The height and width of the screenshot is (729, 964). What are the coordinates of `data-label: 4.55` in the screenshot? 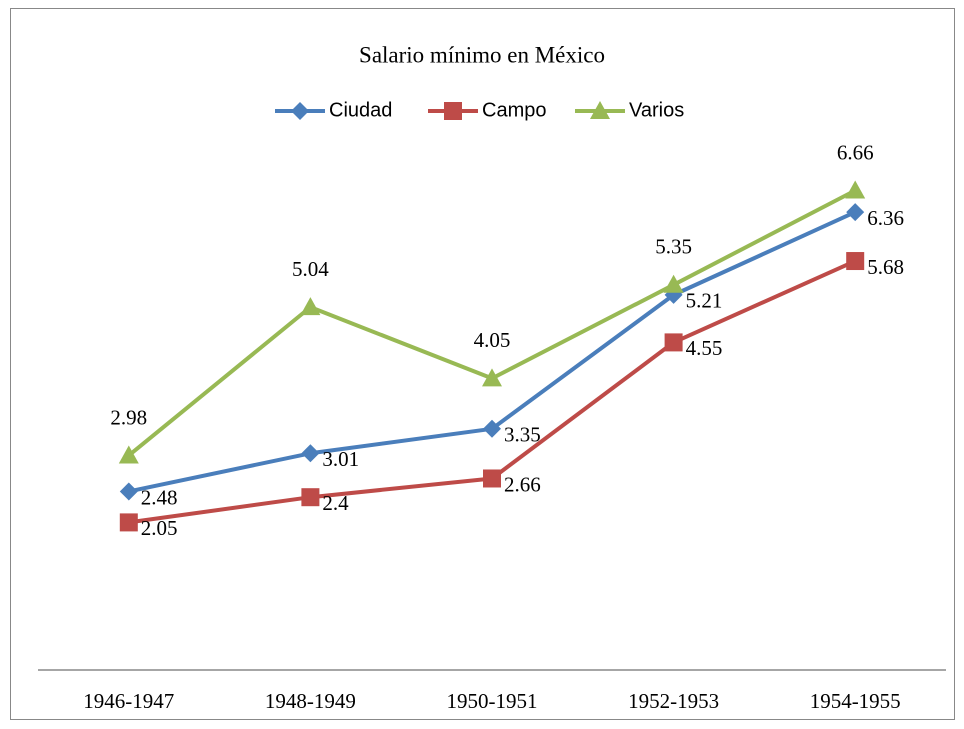 It's located at (704, 348).